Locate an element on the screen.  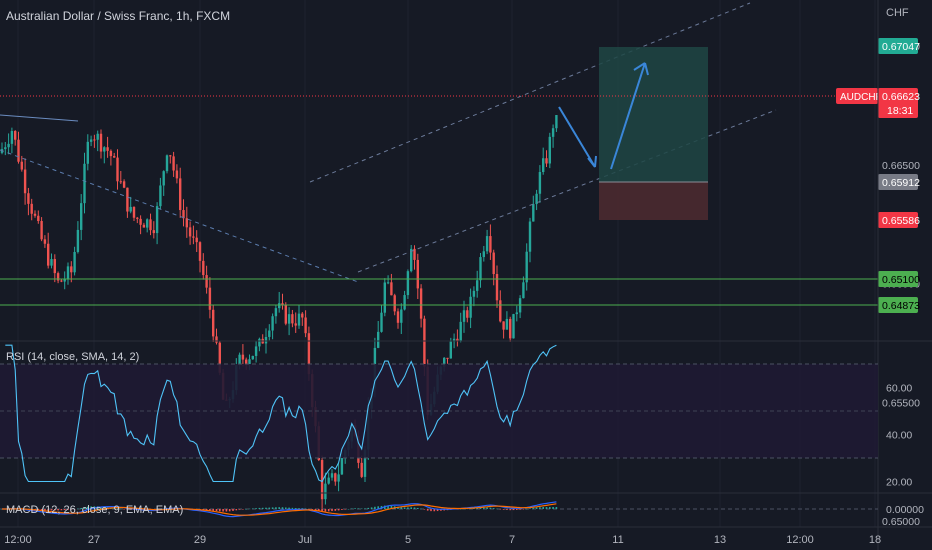
macd-zero-tick: 0.00000 is located at coordinates (905, 510).